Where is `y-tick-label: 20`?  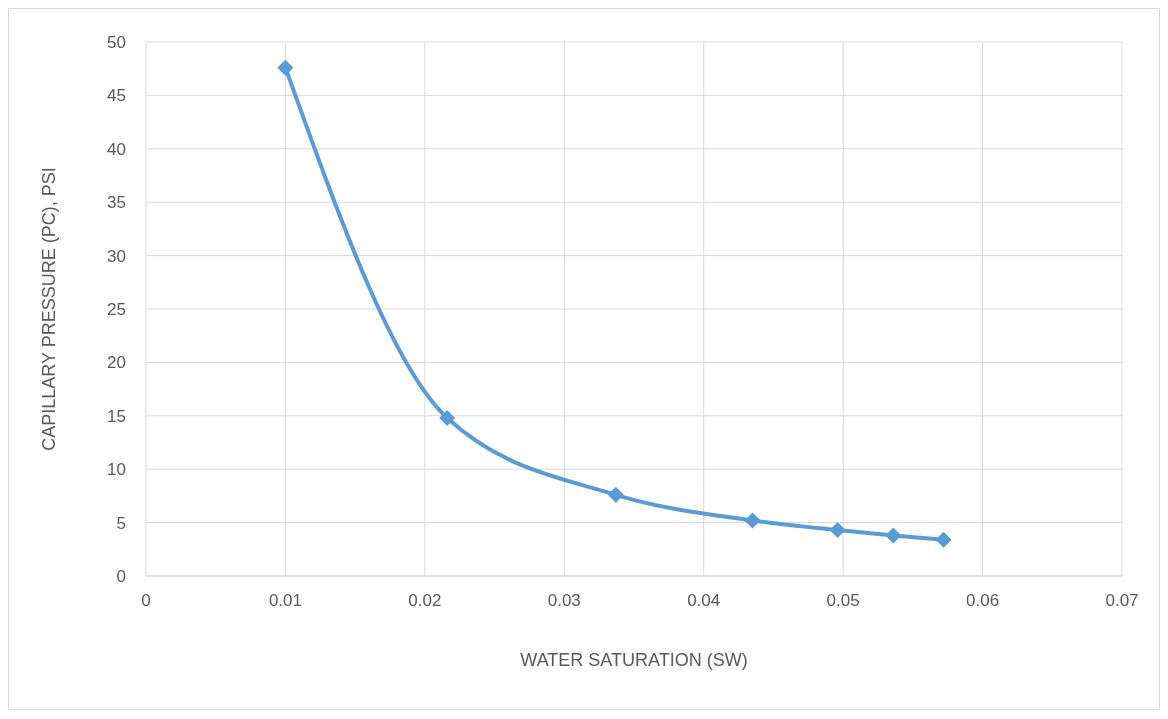
y-tick-label: 20 is located at coordinates (116, 363).